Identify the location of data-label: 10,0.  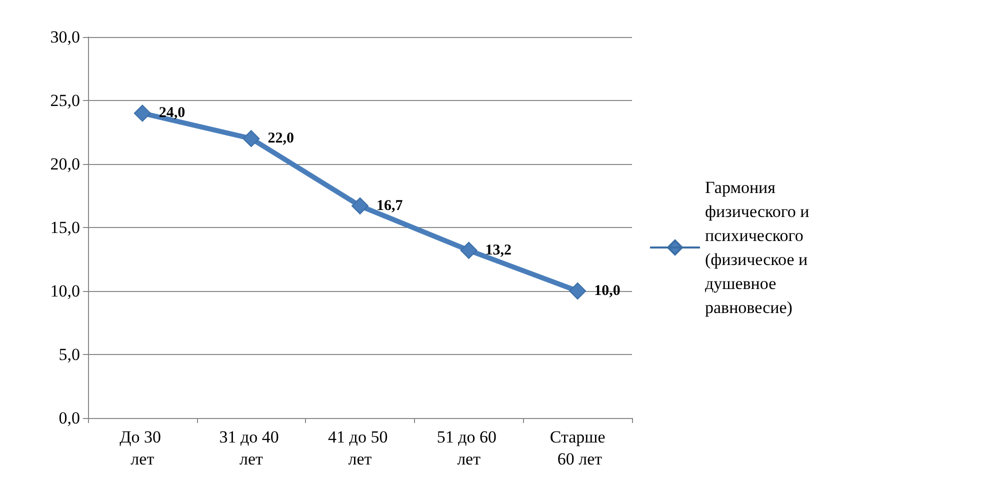
(607, 291).